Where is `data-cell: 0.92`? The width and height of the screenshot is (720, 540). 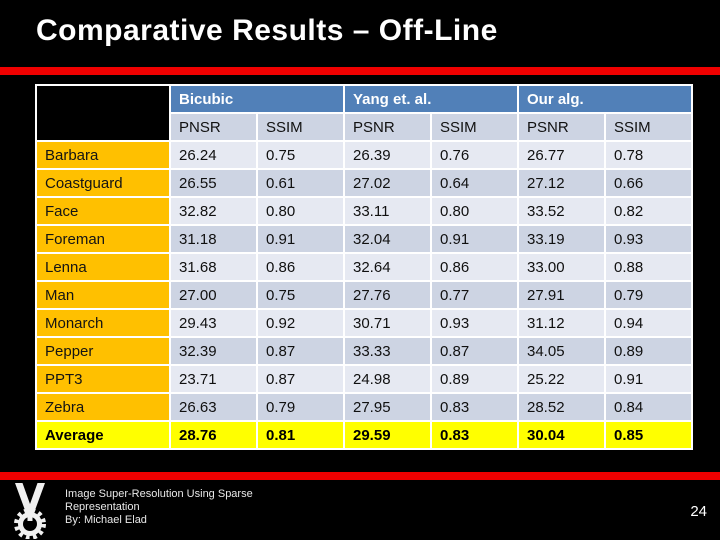 data-cell: 0.92 is located at coordinates (300, 323).